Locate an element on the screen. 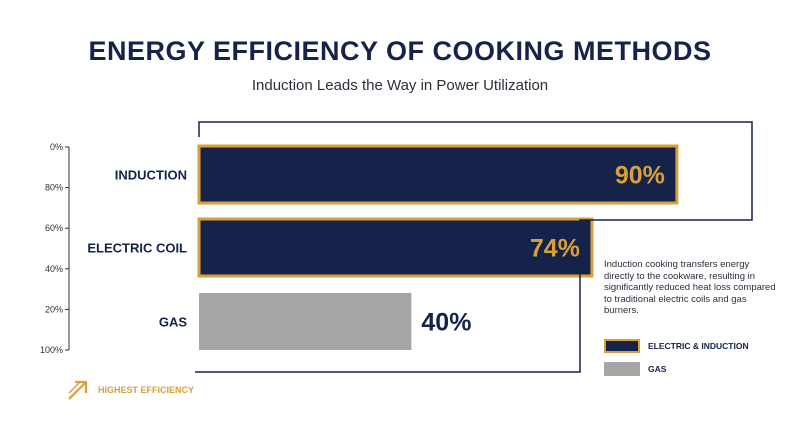  category-label: INDUCTION is located at coordinates (151, 175).